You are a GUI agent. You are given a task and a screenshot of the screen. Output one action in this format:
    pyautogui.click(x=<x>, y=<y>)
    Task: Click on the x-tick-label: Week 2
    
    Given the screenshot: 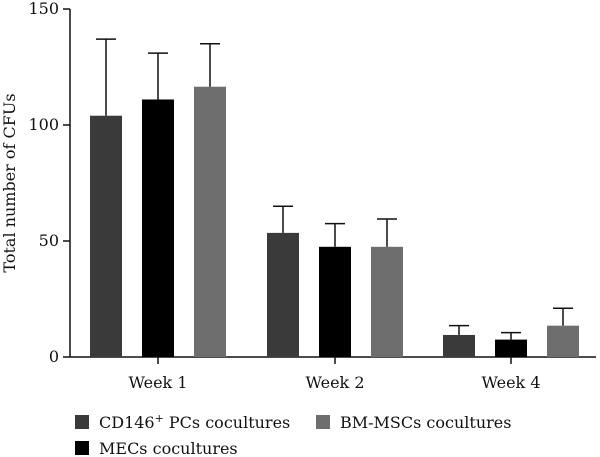 What is the action you would take?
    pyautogui.click(x=334, y=382)
    